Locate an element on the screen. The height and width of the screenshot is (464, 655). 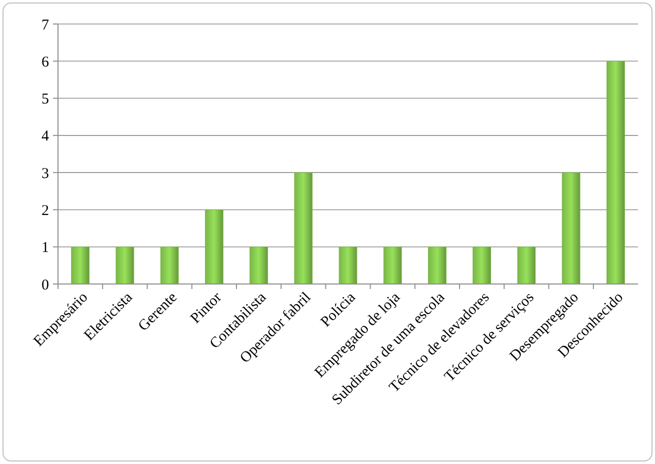
y-tick-label: 7 is located at coordinates (46, 25).